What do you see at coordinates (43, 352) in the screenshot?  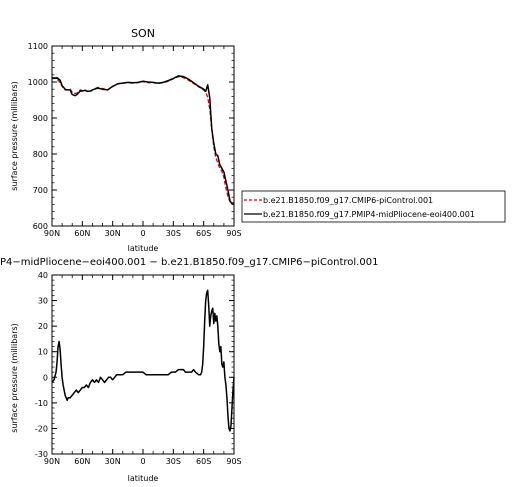 I see `bottom-ytick-label: 10` at bounding box center [43, 352].